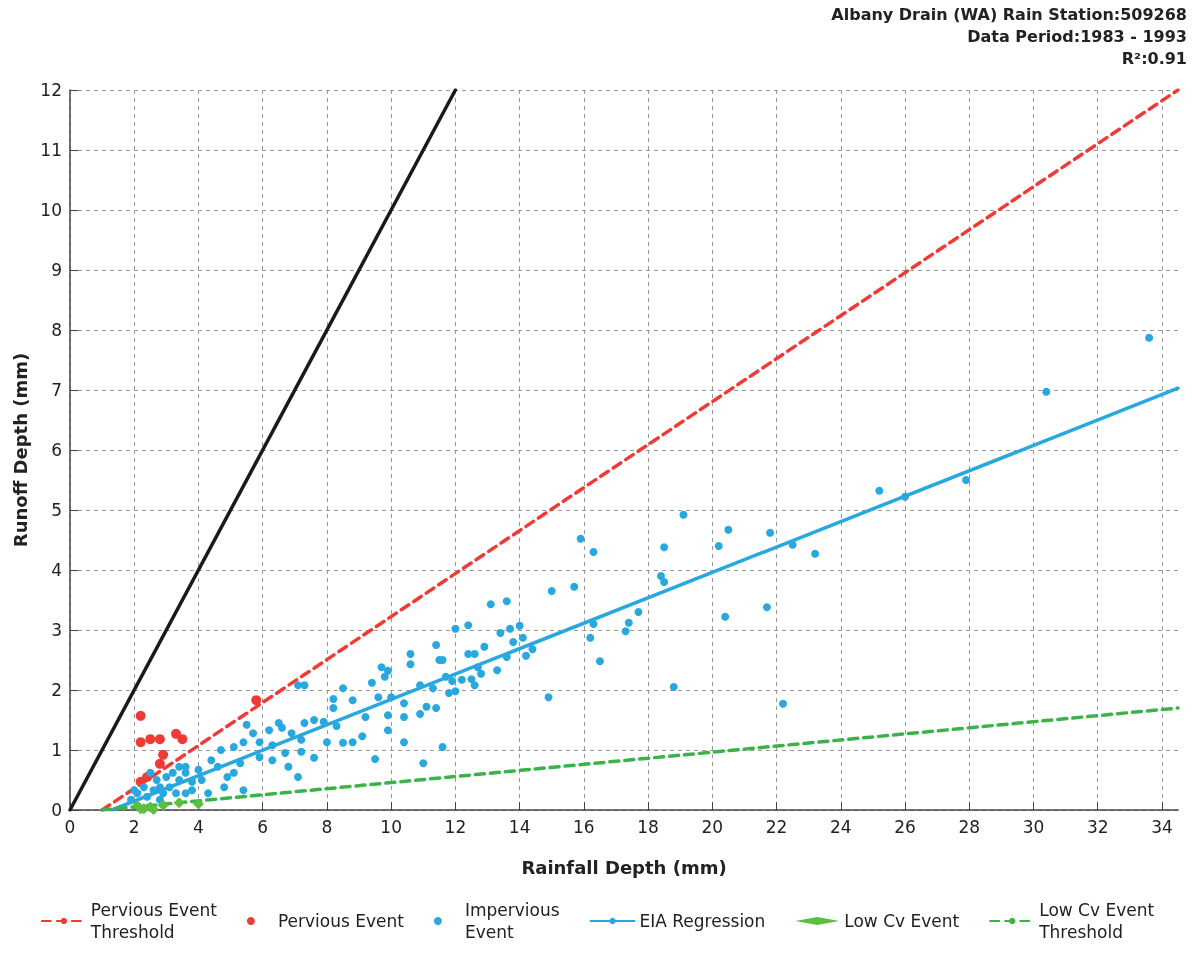 The height and width of the screenshot is (954, 1195). What do you see at coordinates (56, 750) in the screenshot?
I see `y-tick-label: 1` at bounding box center [56, 750].